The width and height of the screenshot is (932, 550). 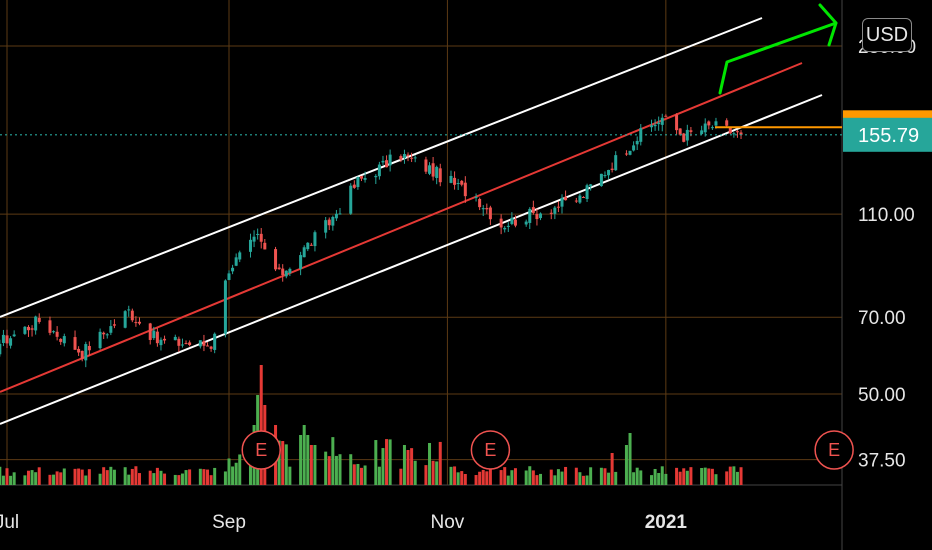 What do you see at coordinates (421, 131) in the screenshot?
I see `price-levels` at bounding box center [421, 131].